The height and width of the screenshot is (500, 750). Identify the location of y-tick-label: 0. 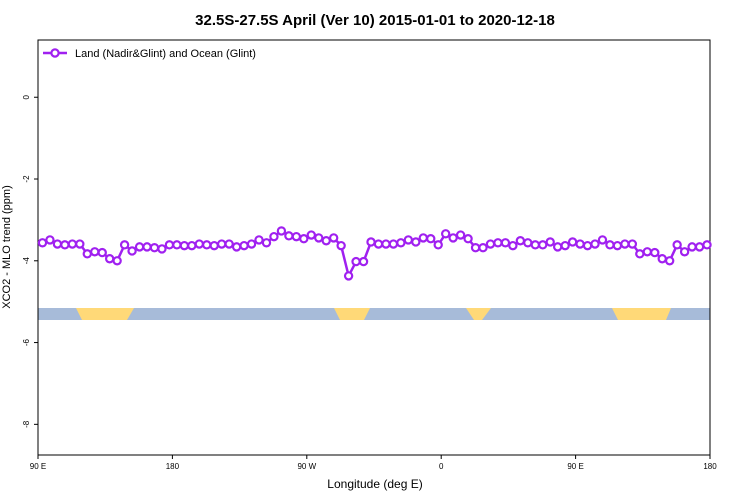
(26, 96).